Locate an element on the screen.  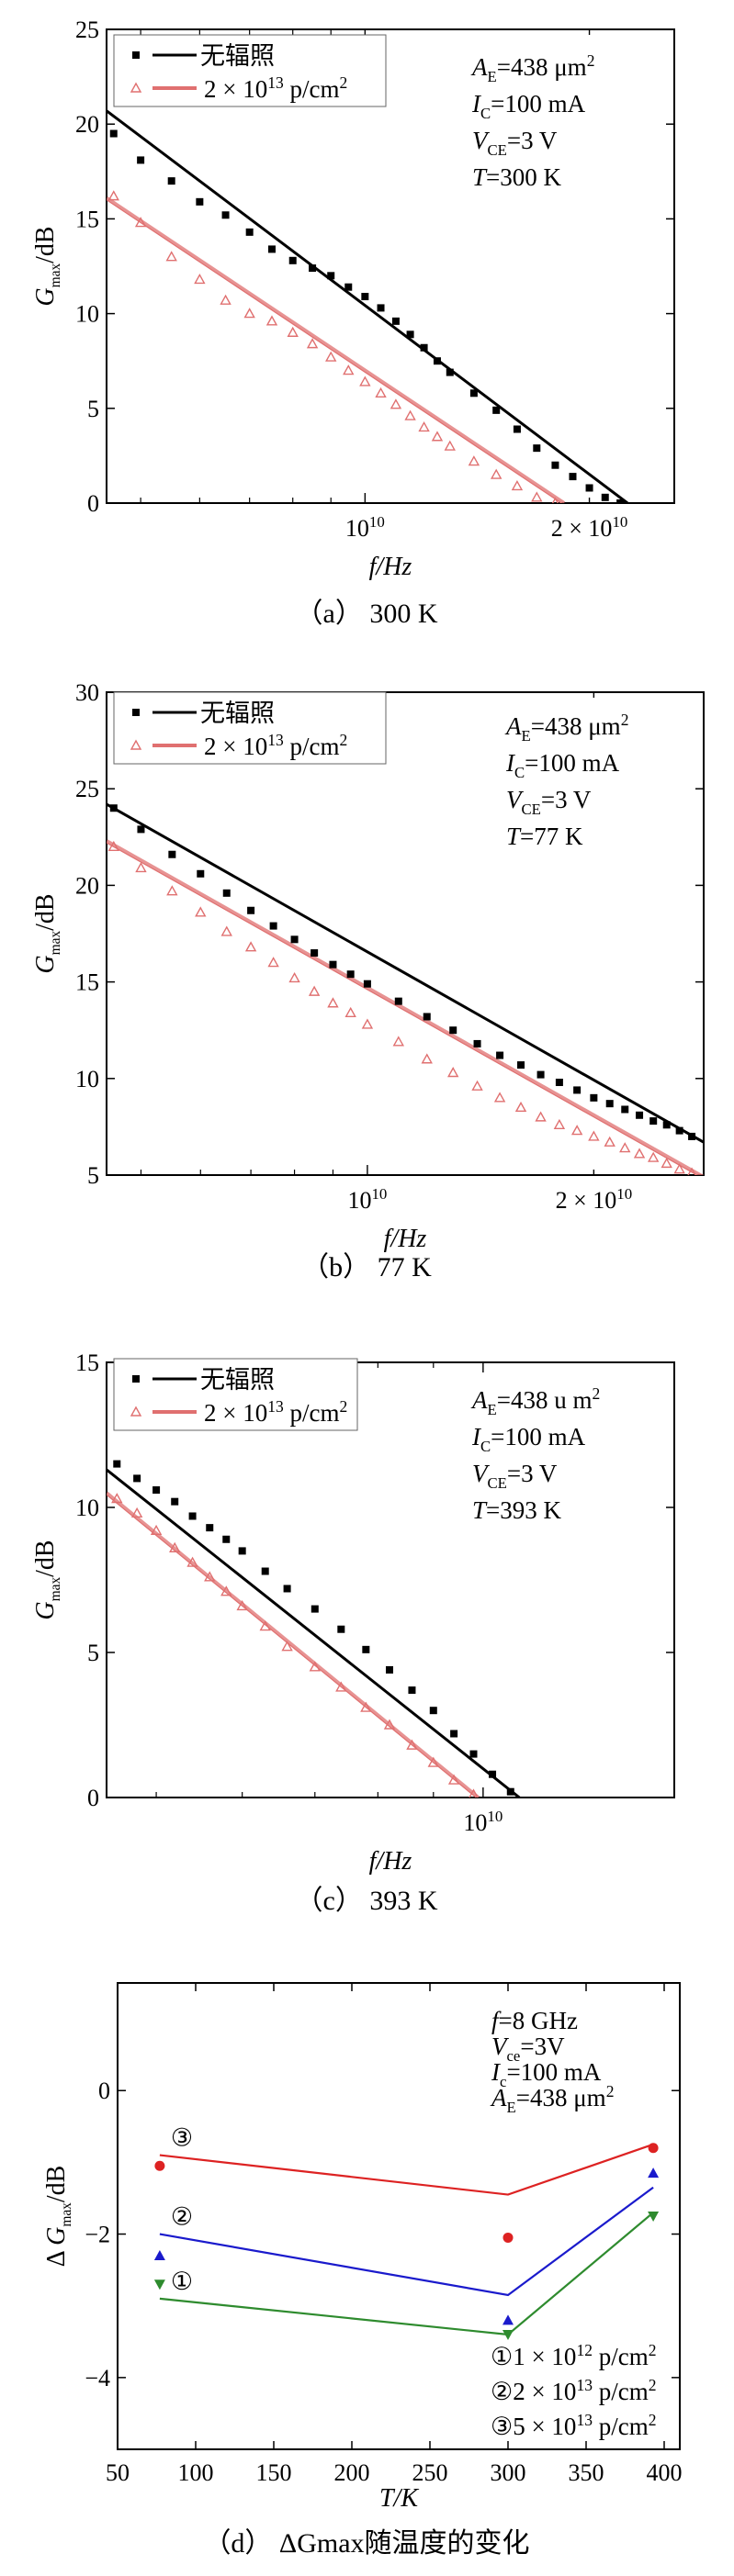
fit-line-unirradiated is located at coordinates (314, 1633).